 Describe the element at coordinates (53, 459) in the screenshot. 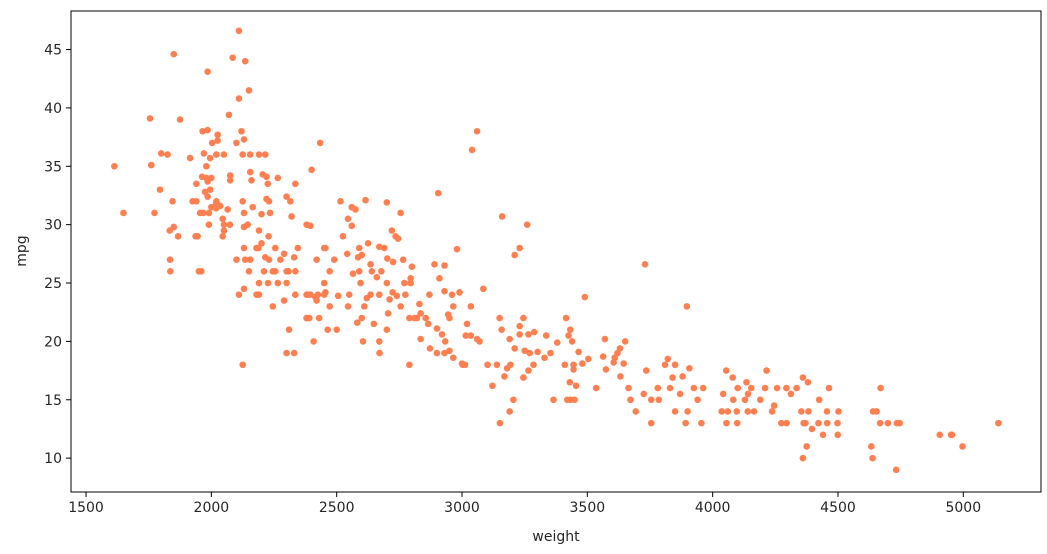

I see `y-tick-label: 10` at that location.